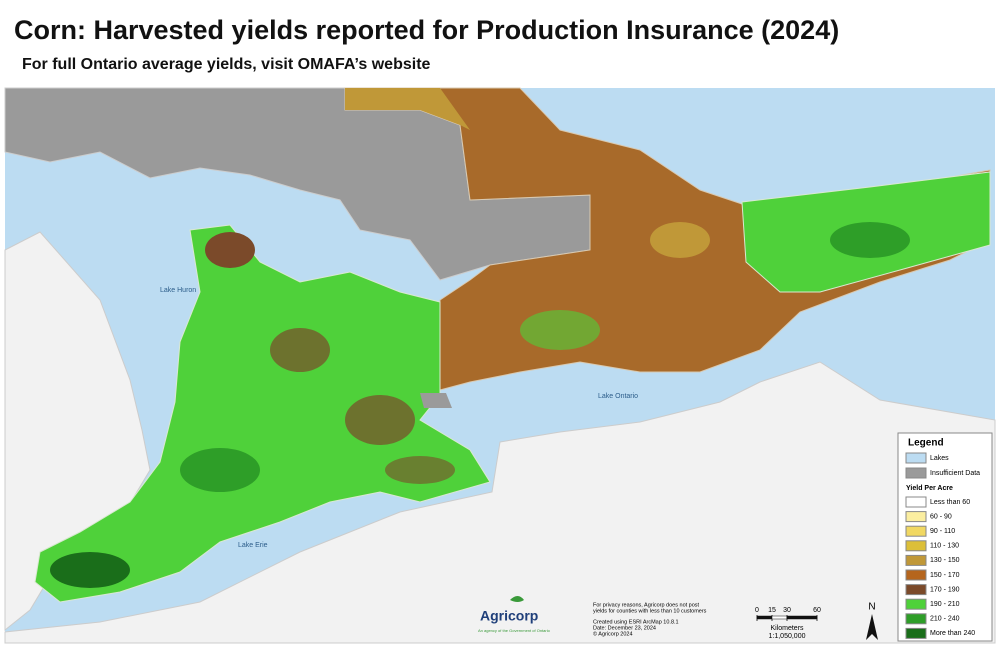 This screenshot has height=653, width=1000. Describe the element at coordinates (944, 546) in the screenshot. I see `legend-label: 110 - 130` at that location.